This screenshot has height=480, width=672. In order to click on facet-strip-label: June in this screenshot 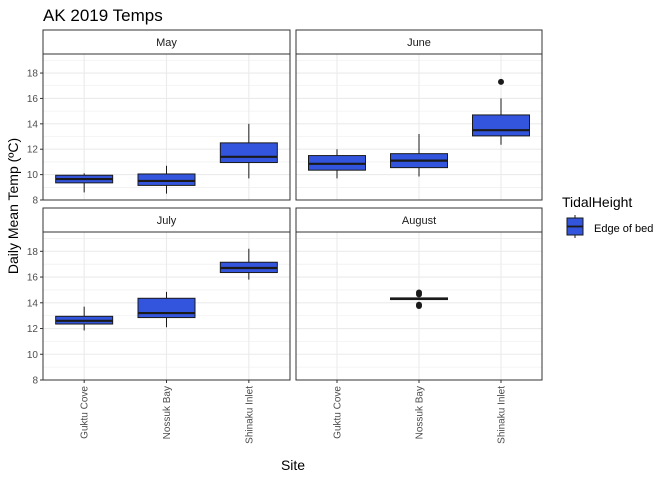, I will do `click(419, 43)`.